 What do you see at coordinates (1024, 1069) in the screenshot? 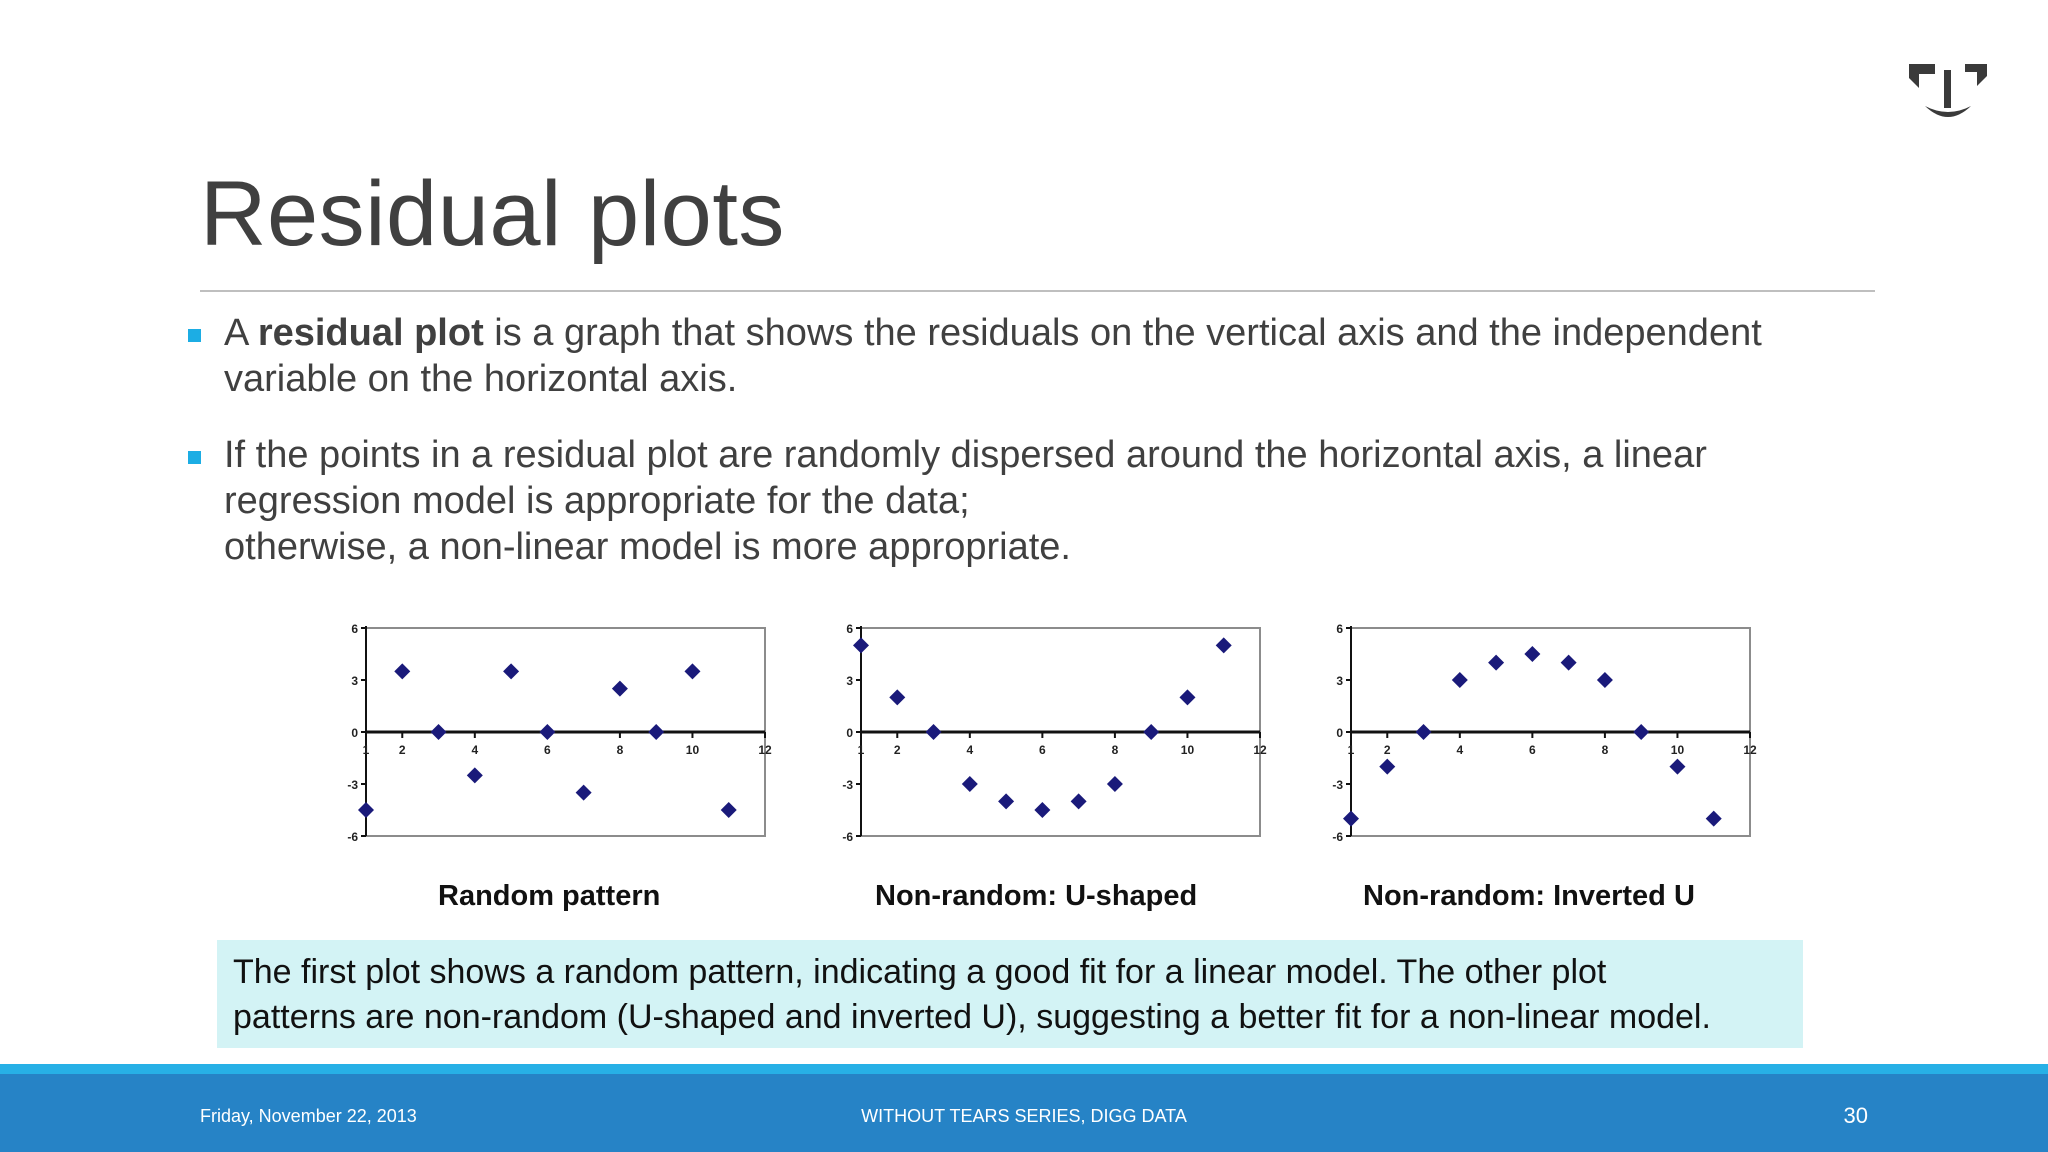
I see `footer-accent-strip` at bounding box center [1024, 1069].